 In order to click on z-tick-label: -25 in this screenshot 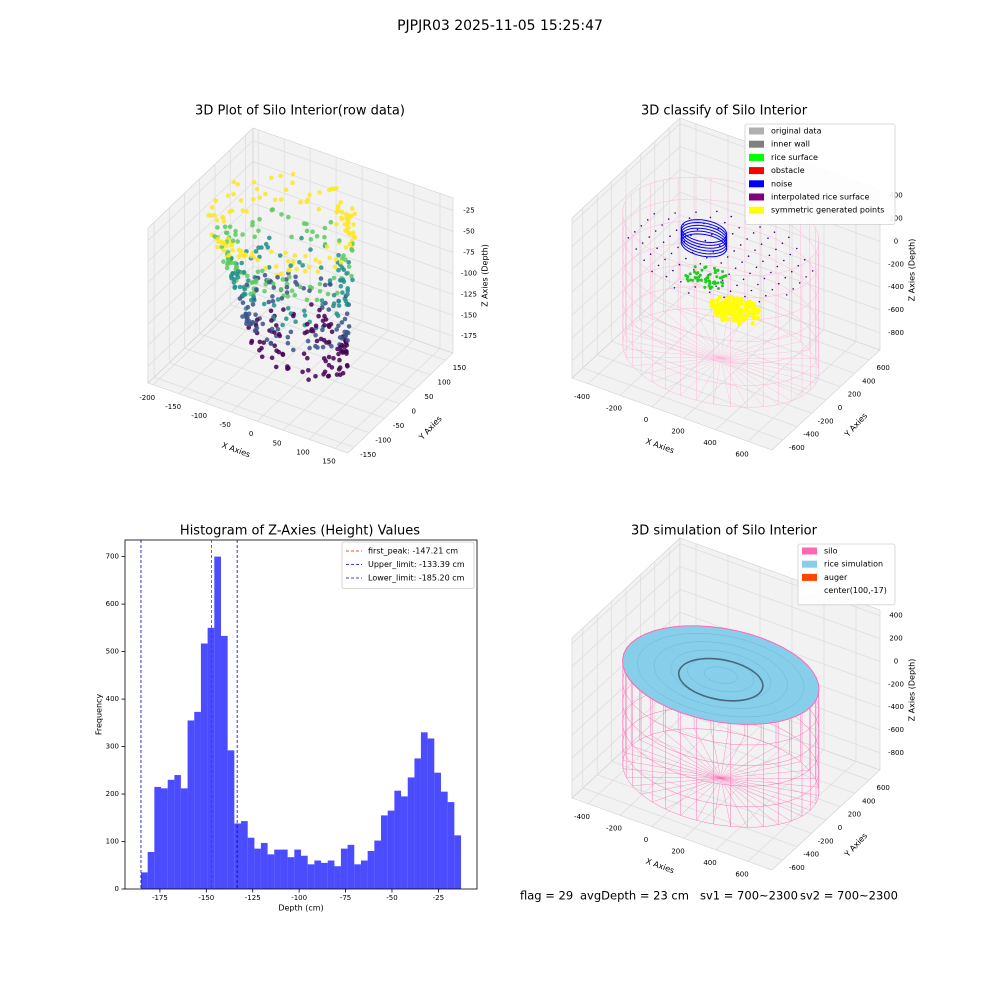, I will do `click(468, 211)`.